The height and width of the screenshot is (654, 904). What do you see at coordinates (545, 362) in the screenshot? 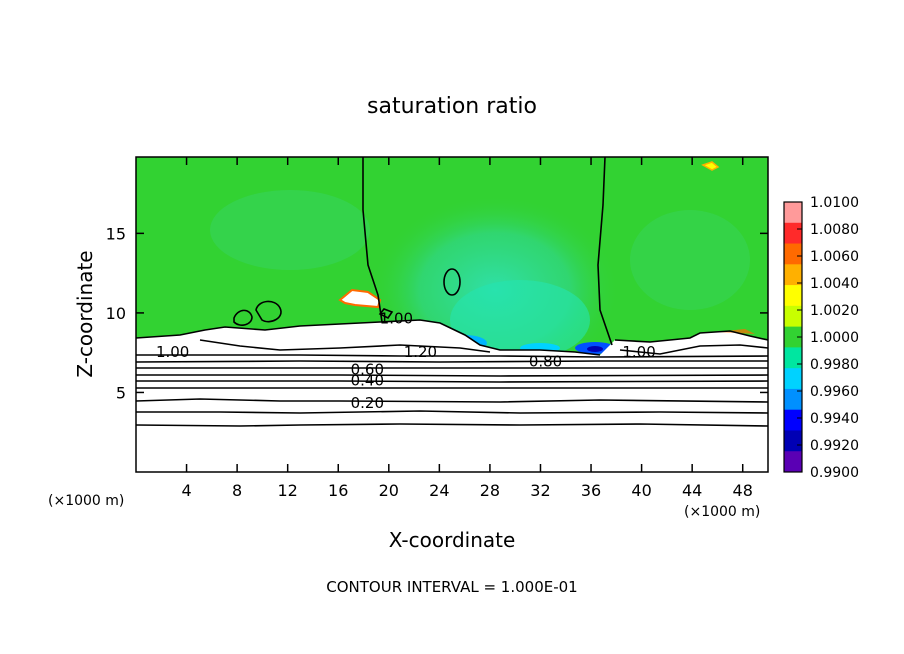
I see `contour-label-3: 0.80` at bounding box center [545, 362].